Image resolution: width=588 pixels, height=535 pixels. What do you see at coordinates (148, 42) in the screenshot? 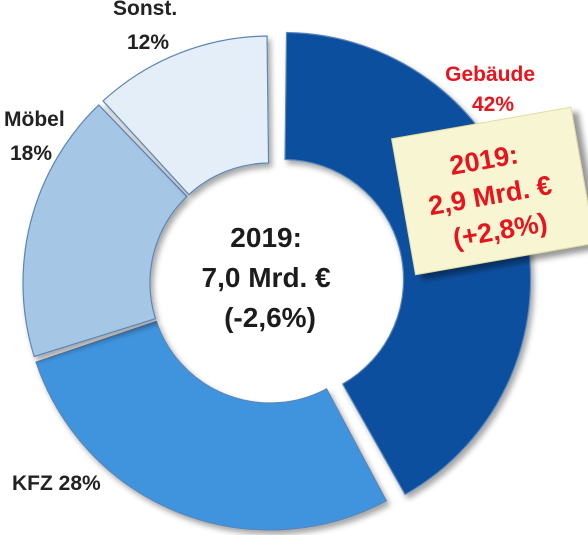
I see `label-sonst-value: 12%` at bounding box center [148, 42].